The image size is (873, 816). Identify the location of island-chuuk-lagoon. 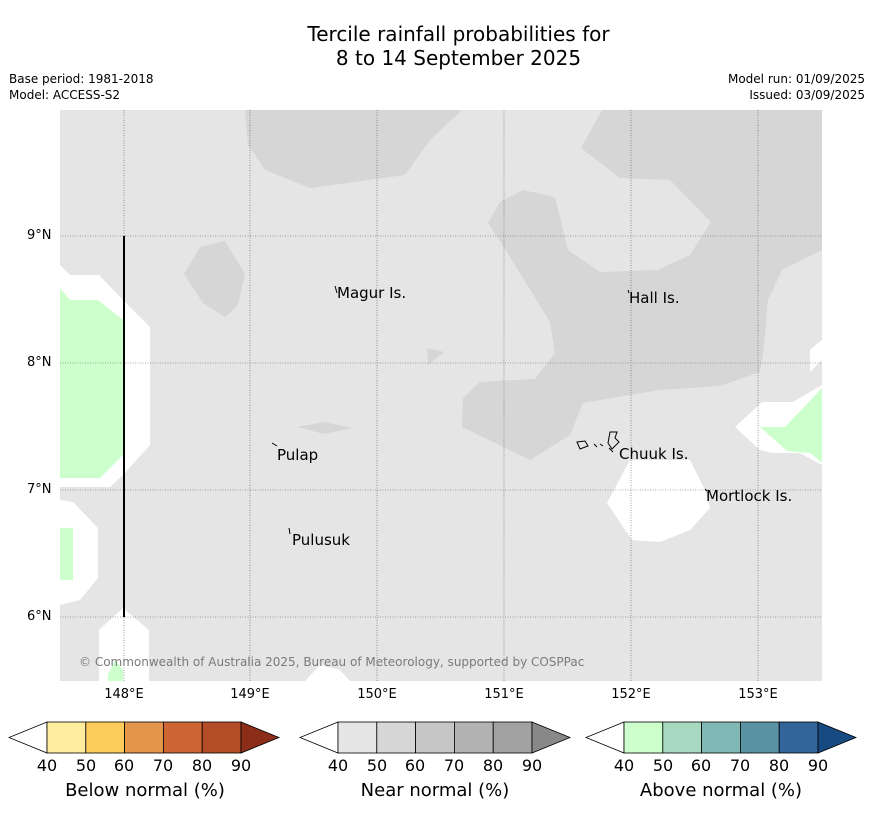
(598, 442).